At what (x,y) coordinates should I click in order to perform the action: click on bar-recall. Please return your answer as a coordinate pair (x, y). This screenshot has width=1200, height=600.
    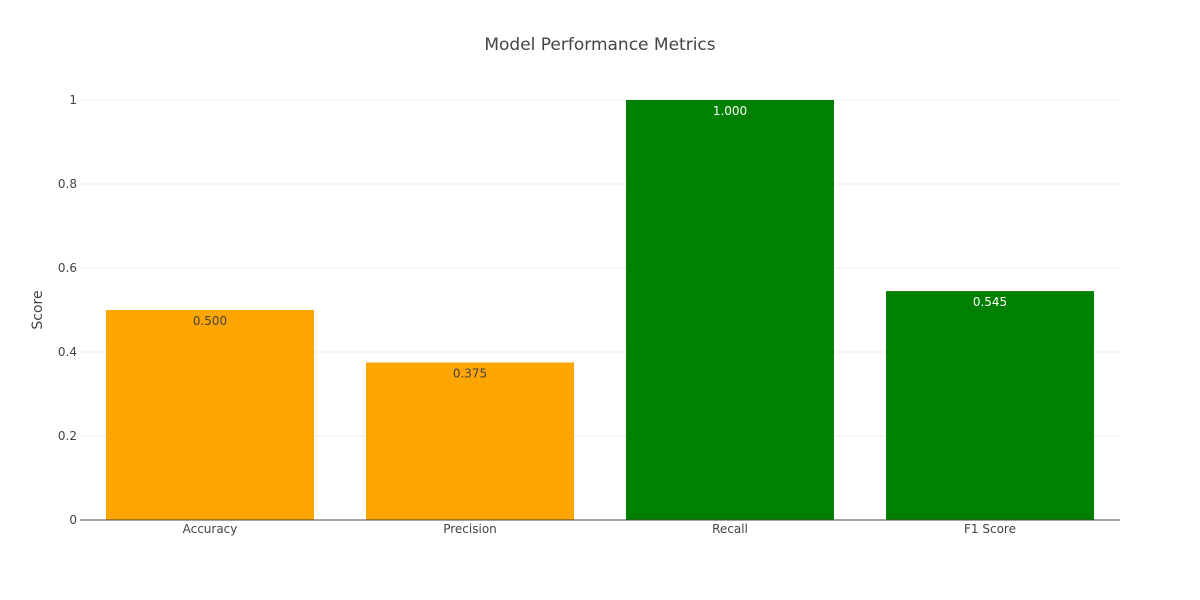
    Looking at the image, I should click on (730, 310).